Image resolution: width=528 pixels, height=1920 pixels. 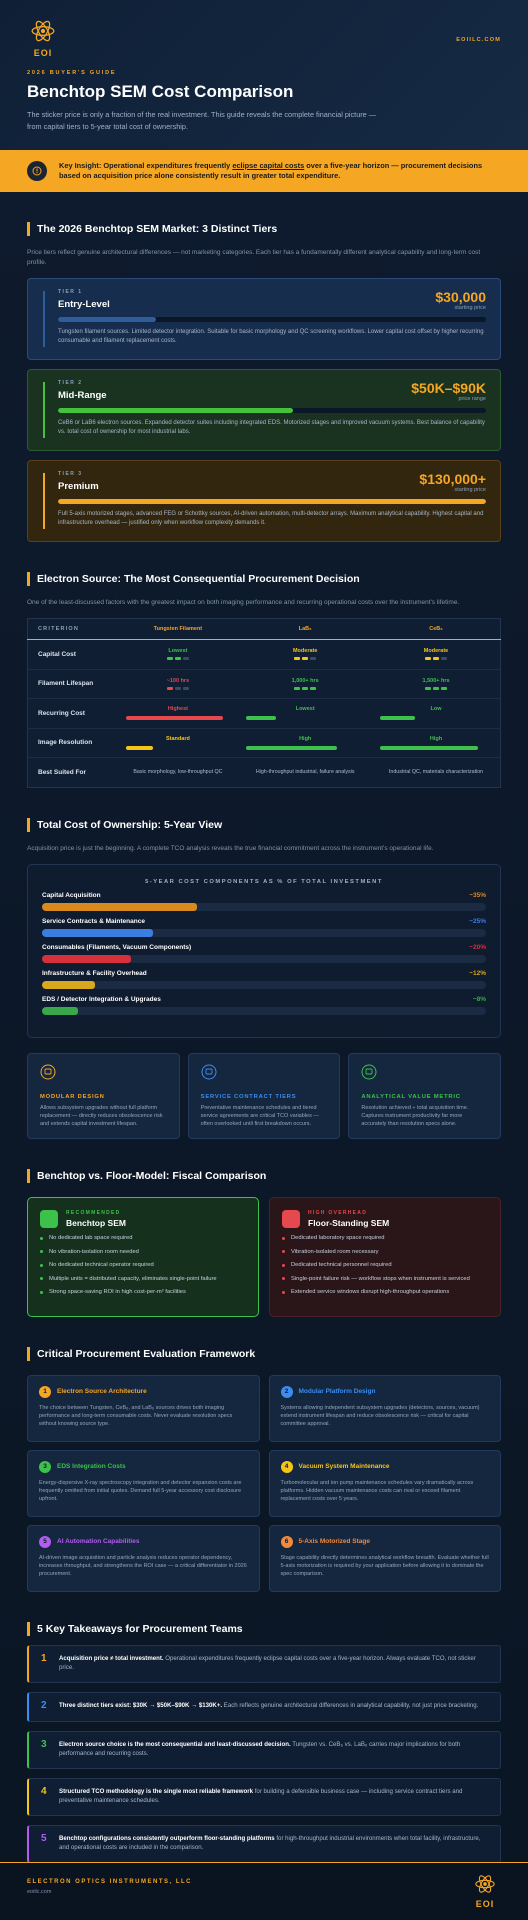 I want to click on column-header: Tungsten Filament, so click(x=178, y=629).